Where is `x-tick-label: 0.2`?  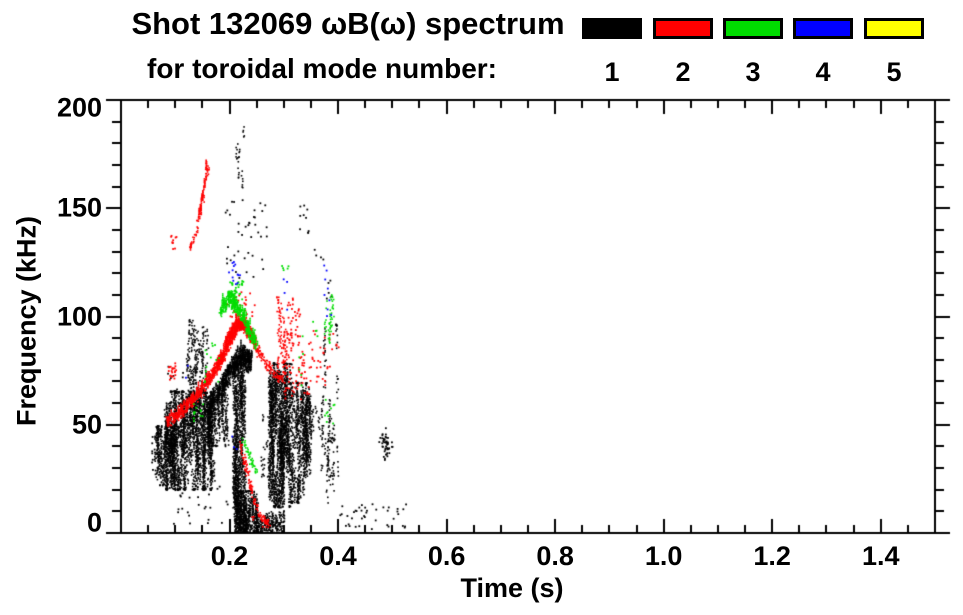
x-tick-label: 0.2 is located at coordinates (229, 556).